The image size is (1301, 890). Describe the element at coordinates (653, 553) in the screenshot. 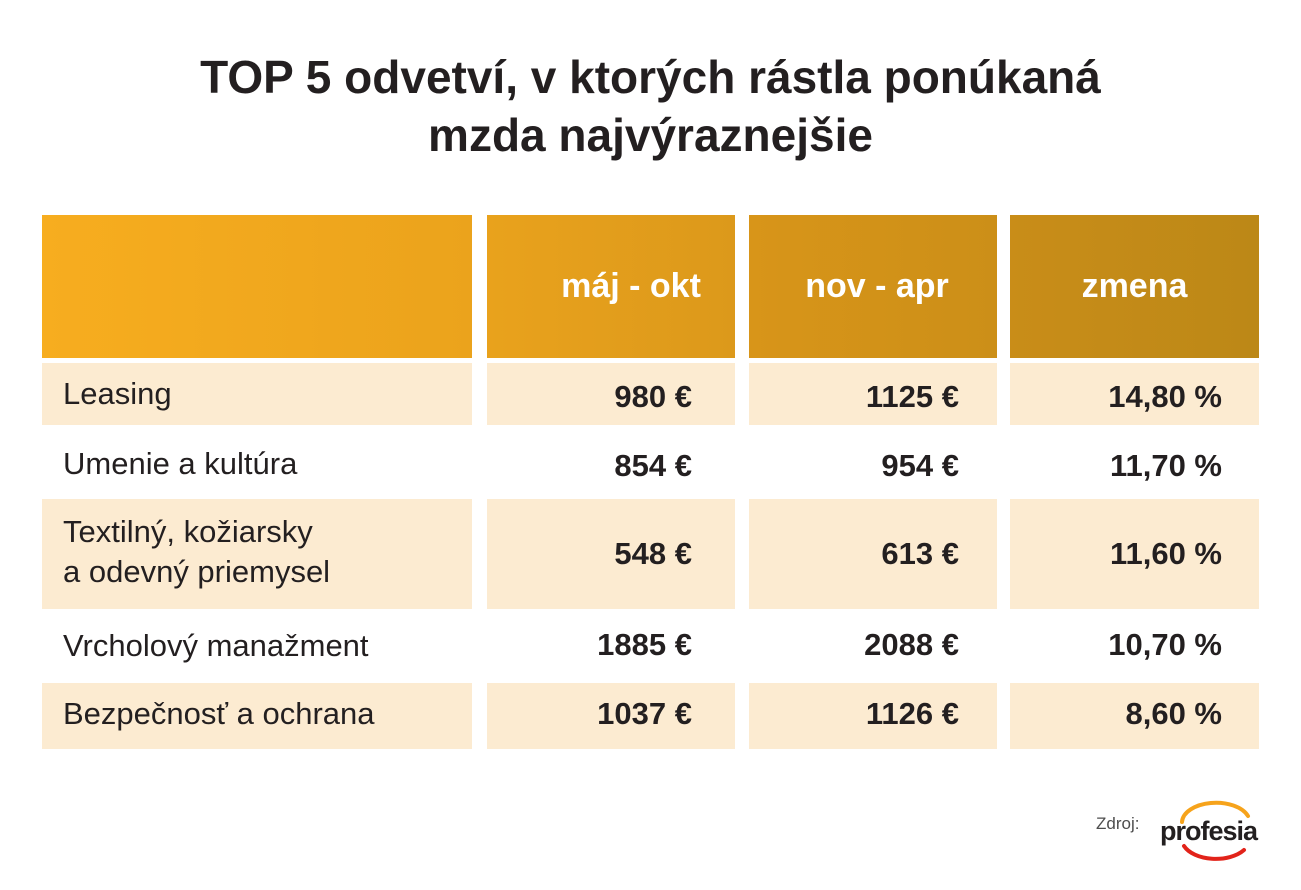

I see `row-3-may-oct: 548 €` at that location.